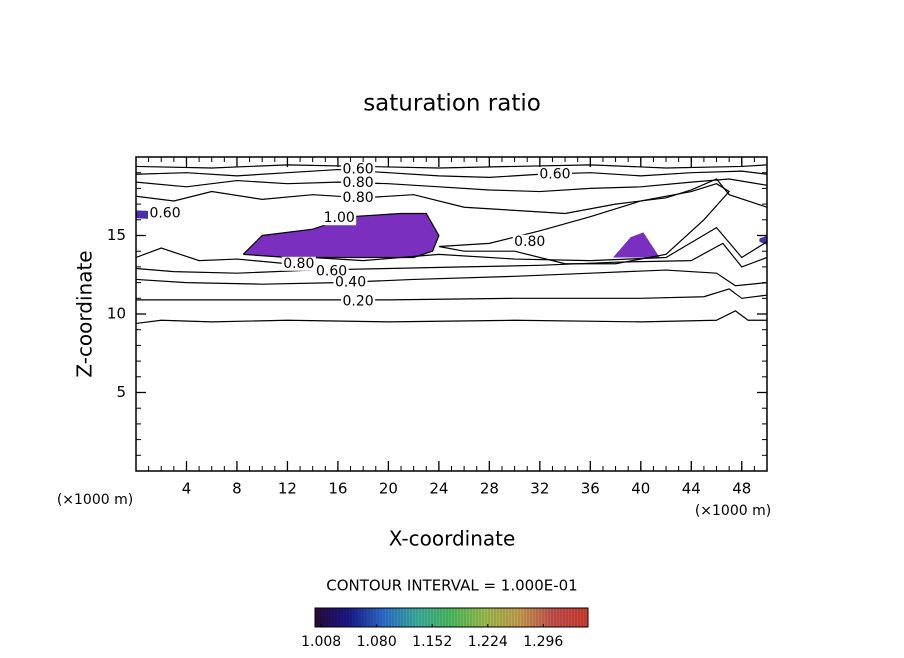 This screenshot has width=904, height=658. What do you see at coordinates (733, 511) in the screenshot?
I see `x-unit-label: (×1000 m)` at bounding box center [733, 511].